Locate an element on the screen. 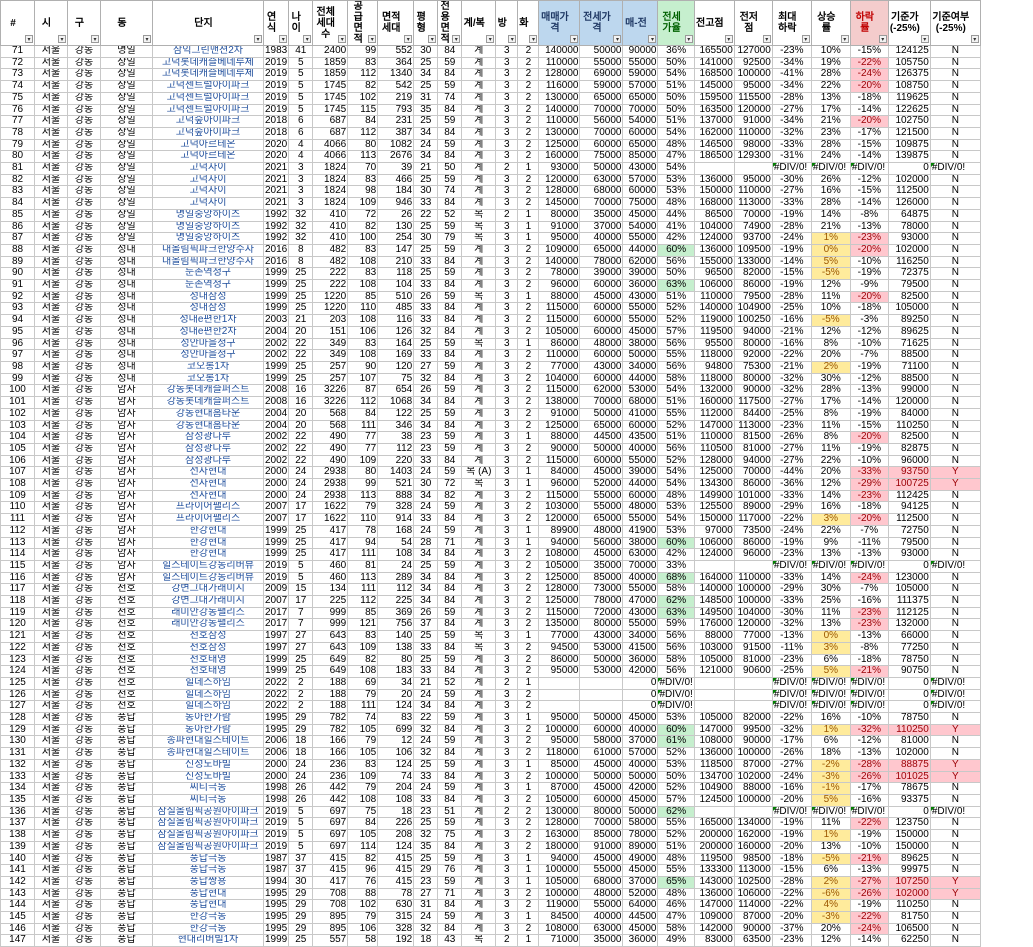 This screenshot has height=947, width=1033. table-cell: 70000 is located at coordinates (640, 566).